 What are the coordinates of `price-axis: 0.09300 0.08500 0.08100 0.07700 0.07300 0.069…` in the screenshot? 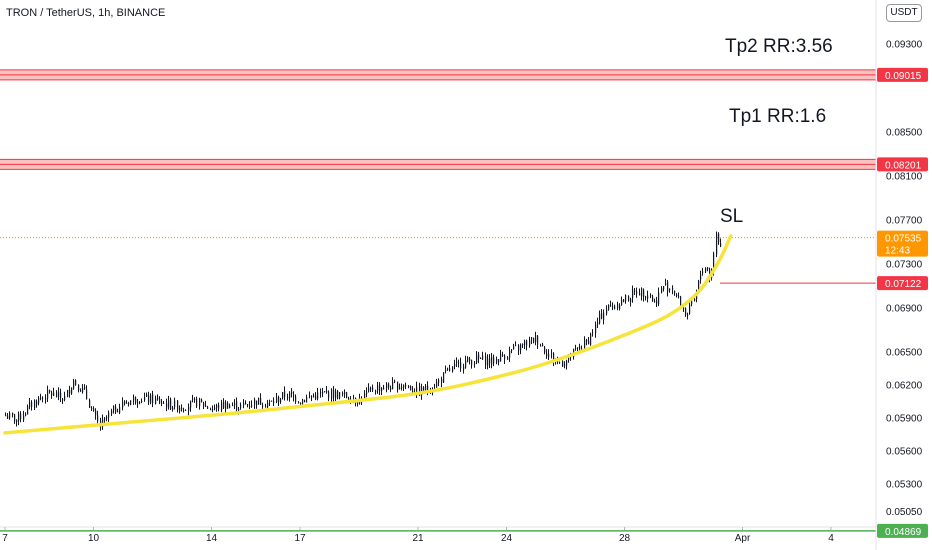 It's located at (899, 275).